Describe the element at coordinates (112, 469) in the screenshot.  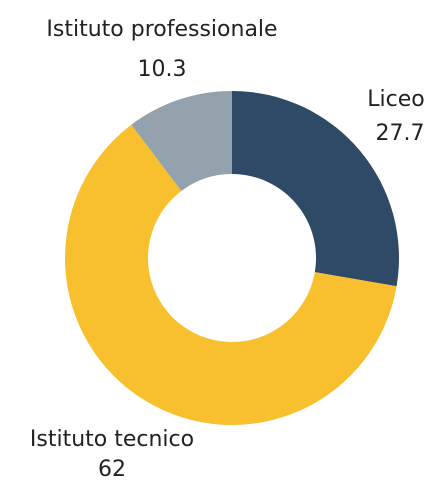
I see `value-label: 62` at that location.